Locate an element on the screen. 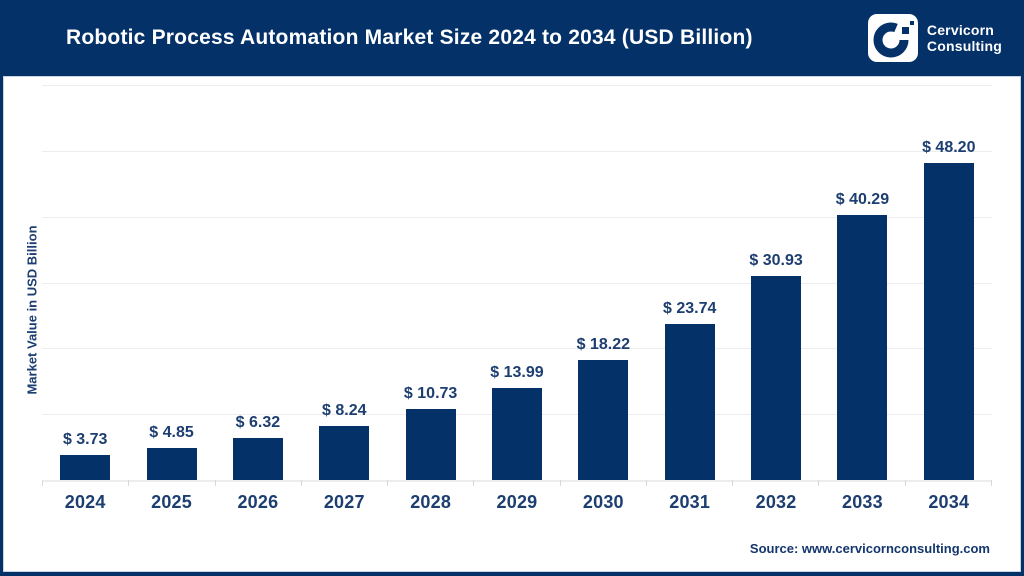 Image resolution: width=1024 pixels, height=576 pixels. x-axis-label-2033: 2033 is located at coordinates (862, 502).